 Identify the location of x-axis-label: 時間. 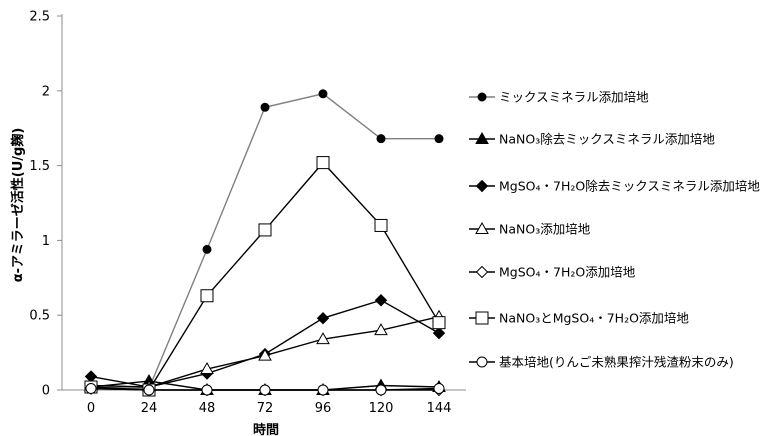
(266, 429).